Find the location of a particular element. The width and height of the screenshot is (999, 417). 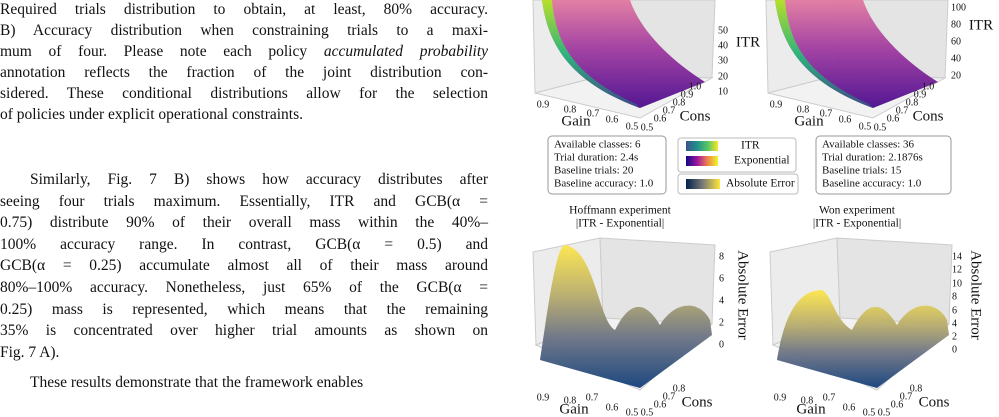

info-line: Trial duration: 2.1876s is located at coordinates (872, 158).